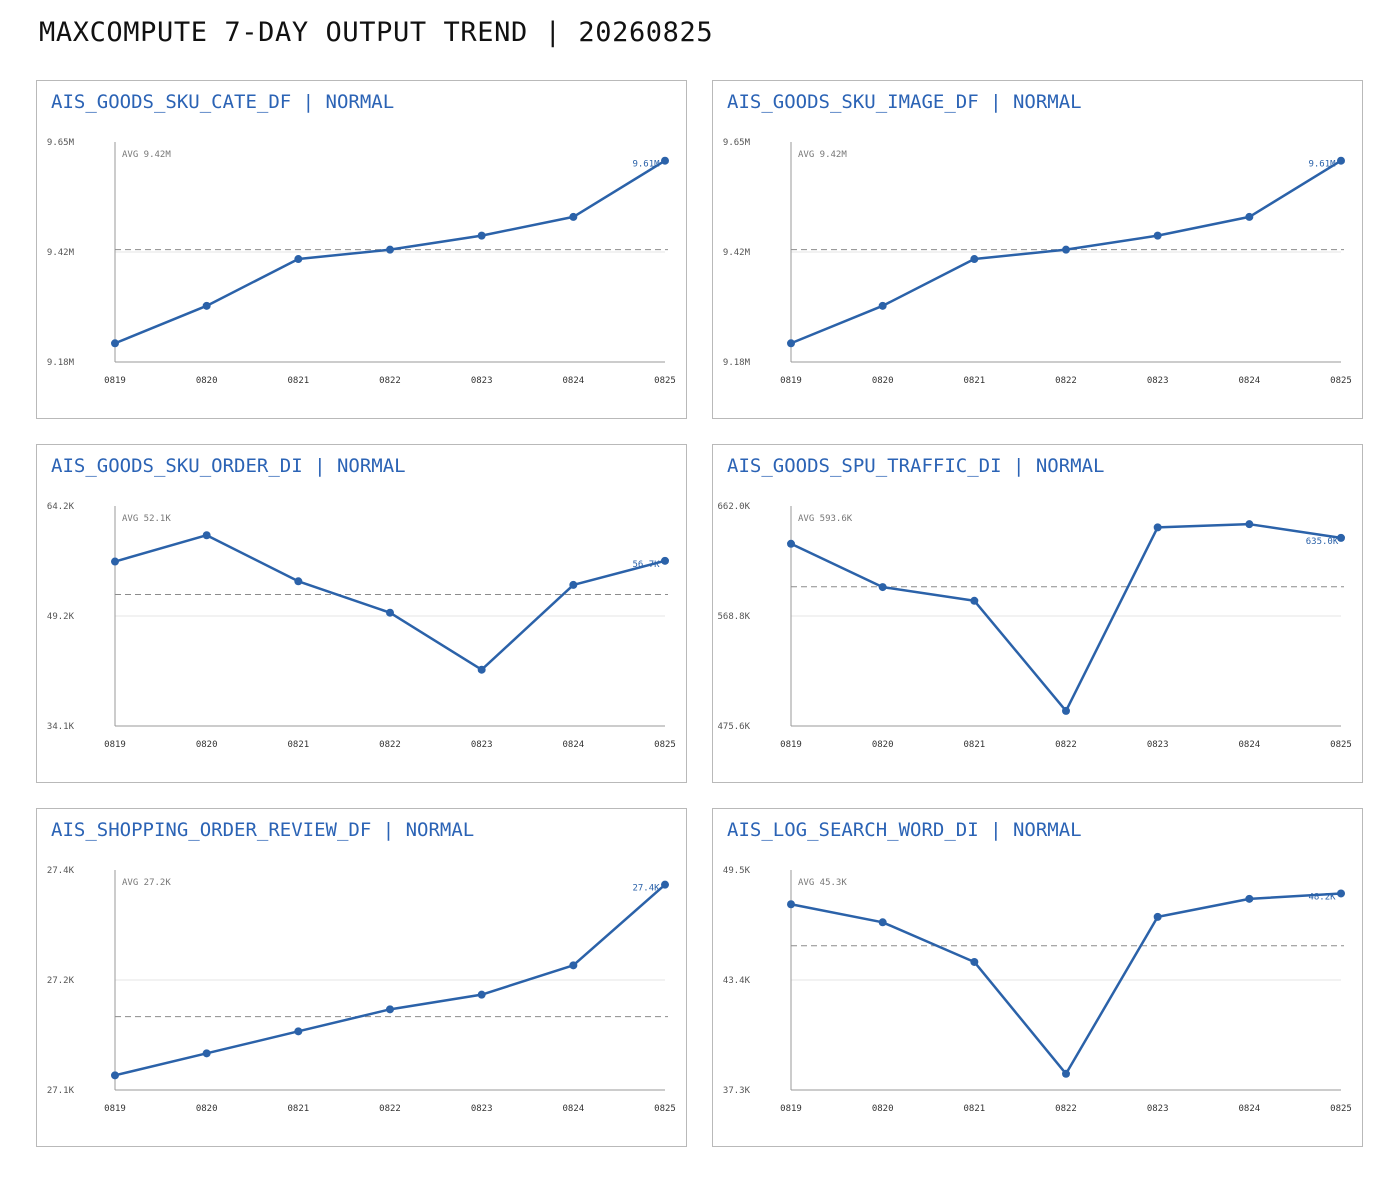 This screenshot has height=1178, width=1400. What do you see at coordinates (1322, 897) in the screenshot?
I see `last-value-label: 48.2K` at bounding box center [1322, 897].